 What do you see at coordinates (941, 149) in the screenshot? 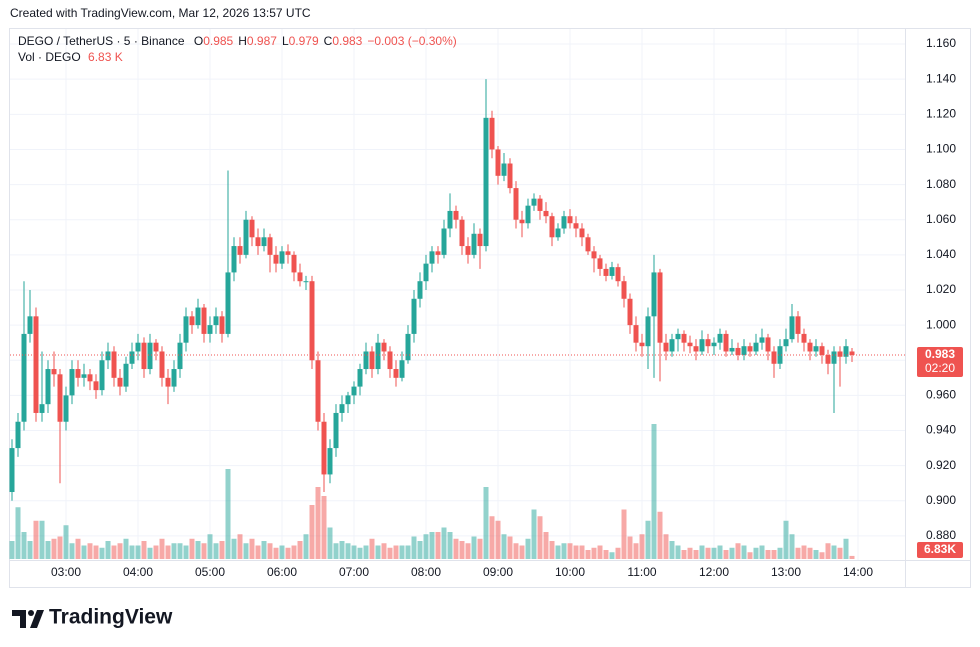
I see `y-tick-label: 1.100` at bounding box center [941, 149].